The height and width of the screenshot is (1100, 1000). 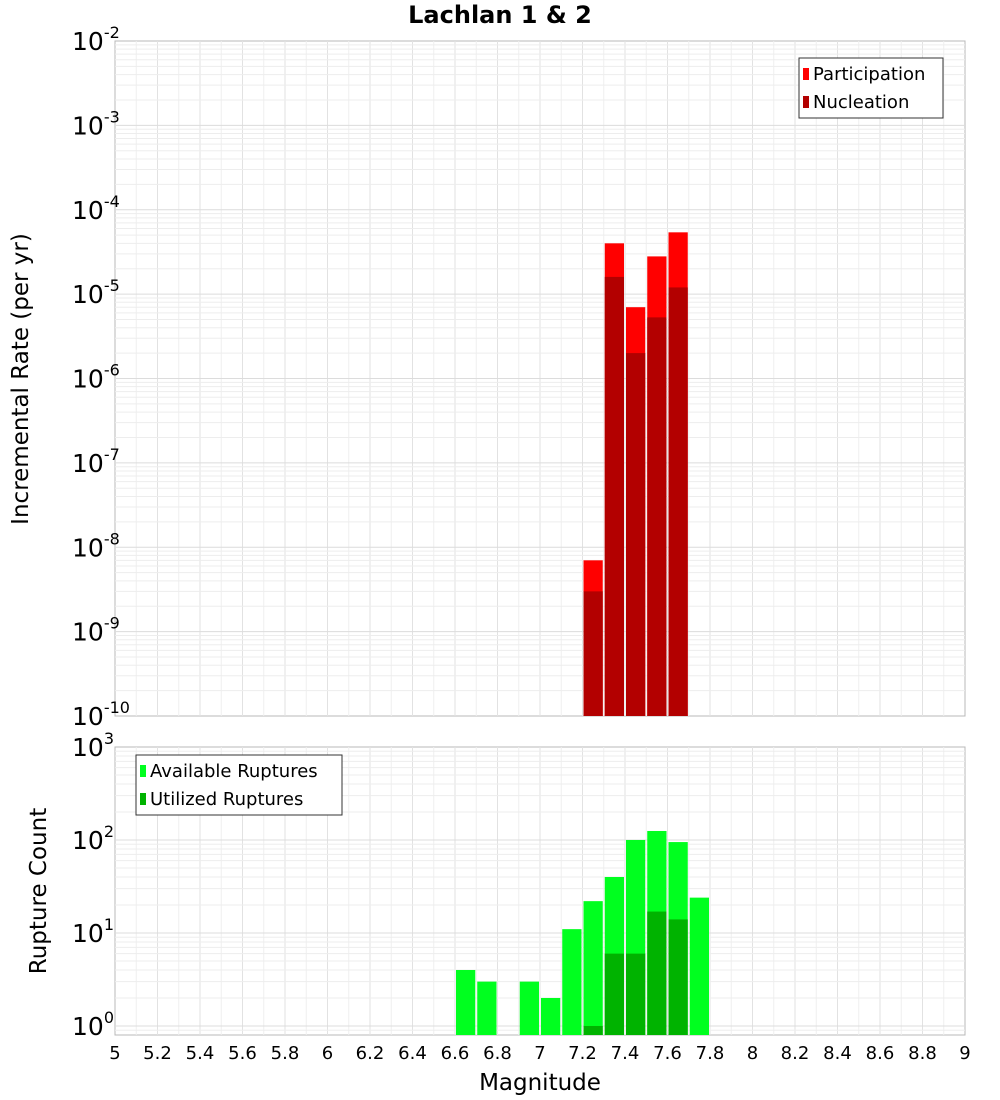 I want to click on y-tick-label: 10⁰, so click(x=93, y=1024).